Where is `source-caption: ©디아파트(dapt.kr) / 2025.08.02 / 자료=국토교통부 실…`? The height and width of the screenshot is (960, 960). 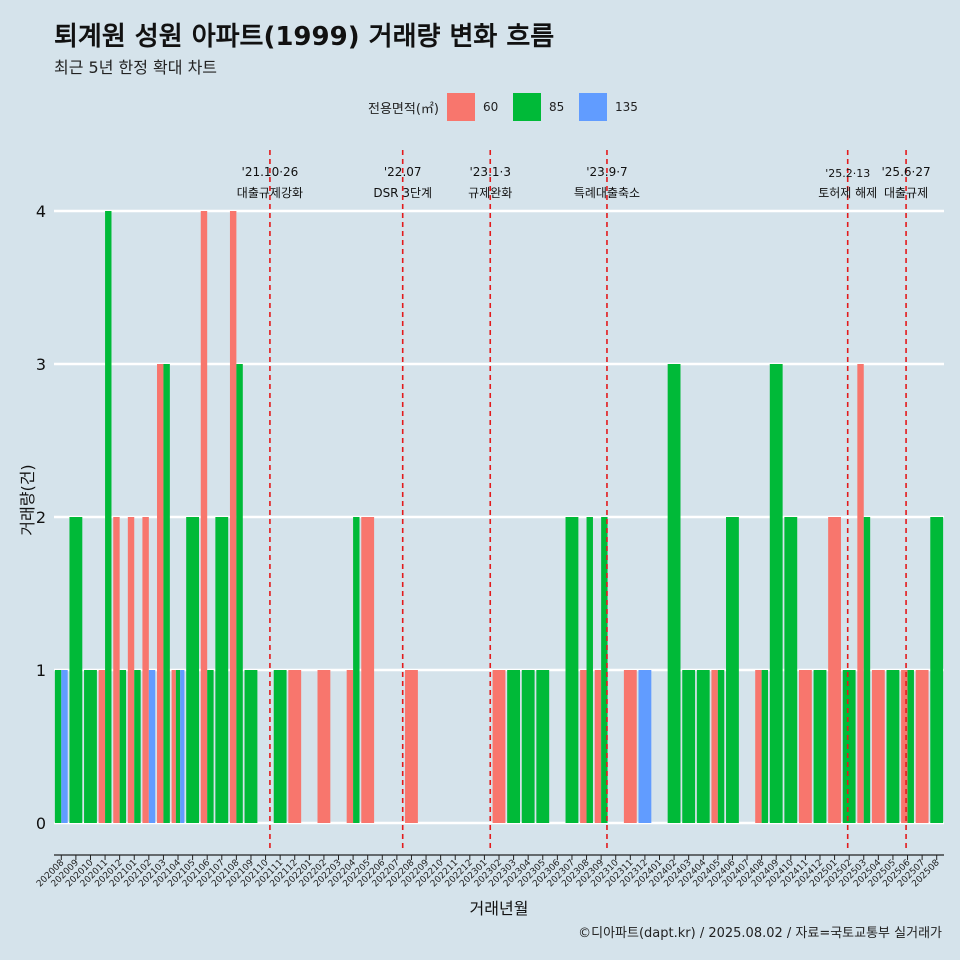
source-caption: ©디아파트(dapt.kr) / 2025.08.02 / 자료=국토교통부 실… is located at coordinates (760, 933).